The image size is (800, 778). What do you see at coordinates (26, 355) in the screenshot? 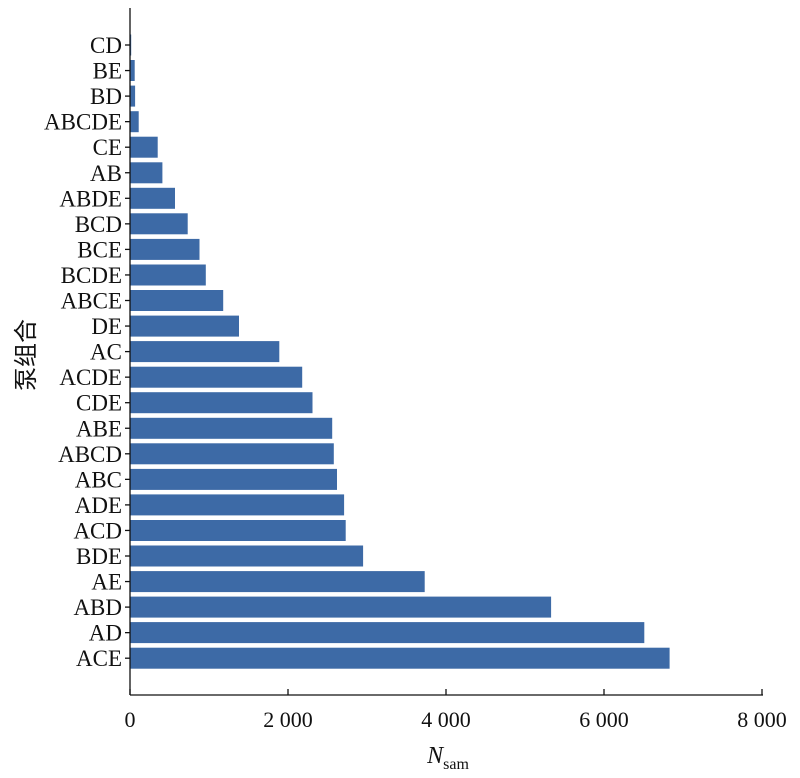
I see `y-axis-title: 泵组合` at bounding box center [26, 355].